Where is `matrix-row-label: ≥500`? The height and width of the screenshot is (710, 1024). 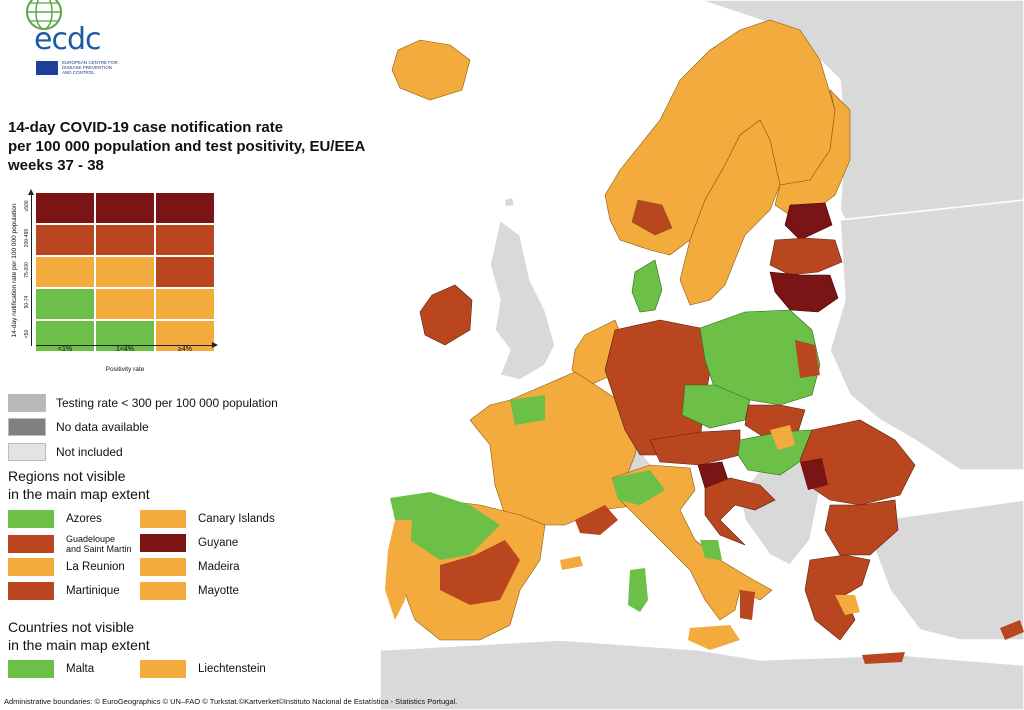 matrix-row-label: ≥500 is located at coordinates (27, 206).